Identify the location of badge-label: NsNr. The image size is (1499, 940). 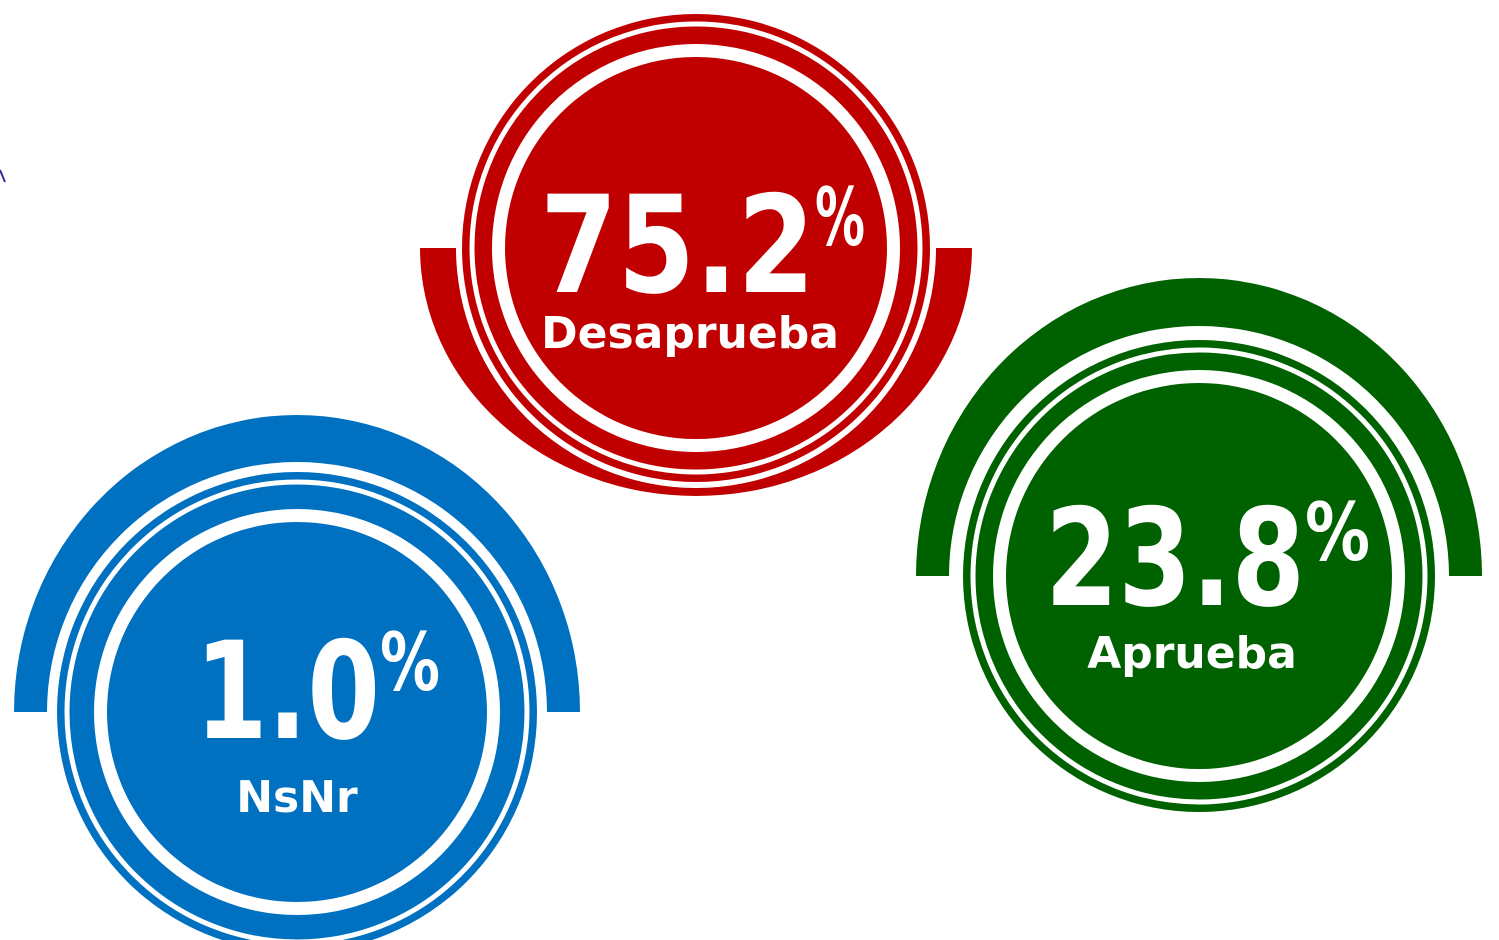
(297, 797).